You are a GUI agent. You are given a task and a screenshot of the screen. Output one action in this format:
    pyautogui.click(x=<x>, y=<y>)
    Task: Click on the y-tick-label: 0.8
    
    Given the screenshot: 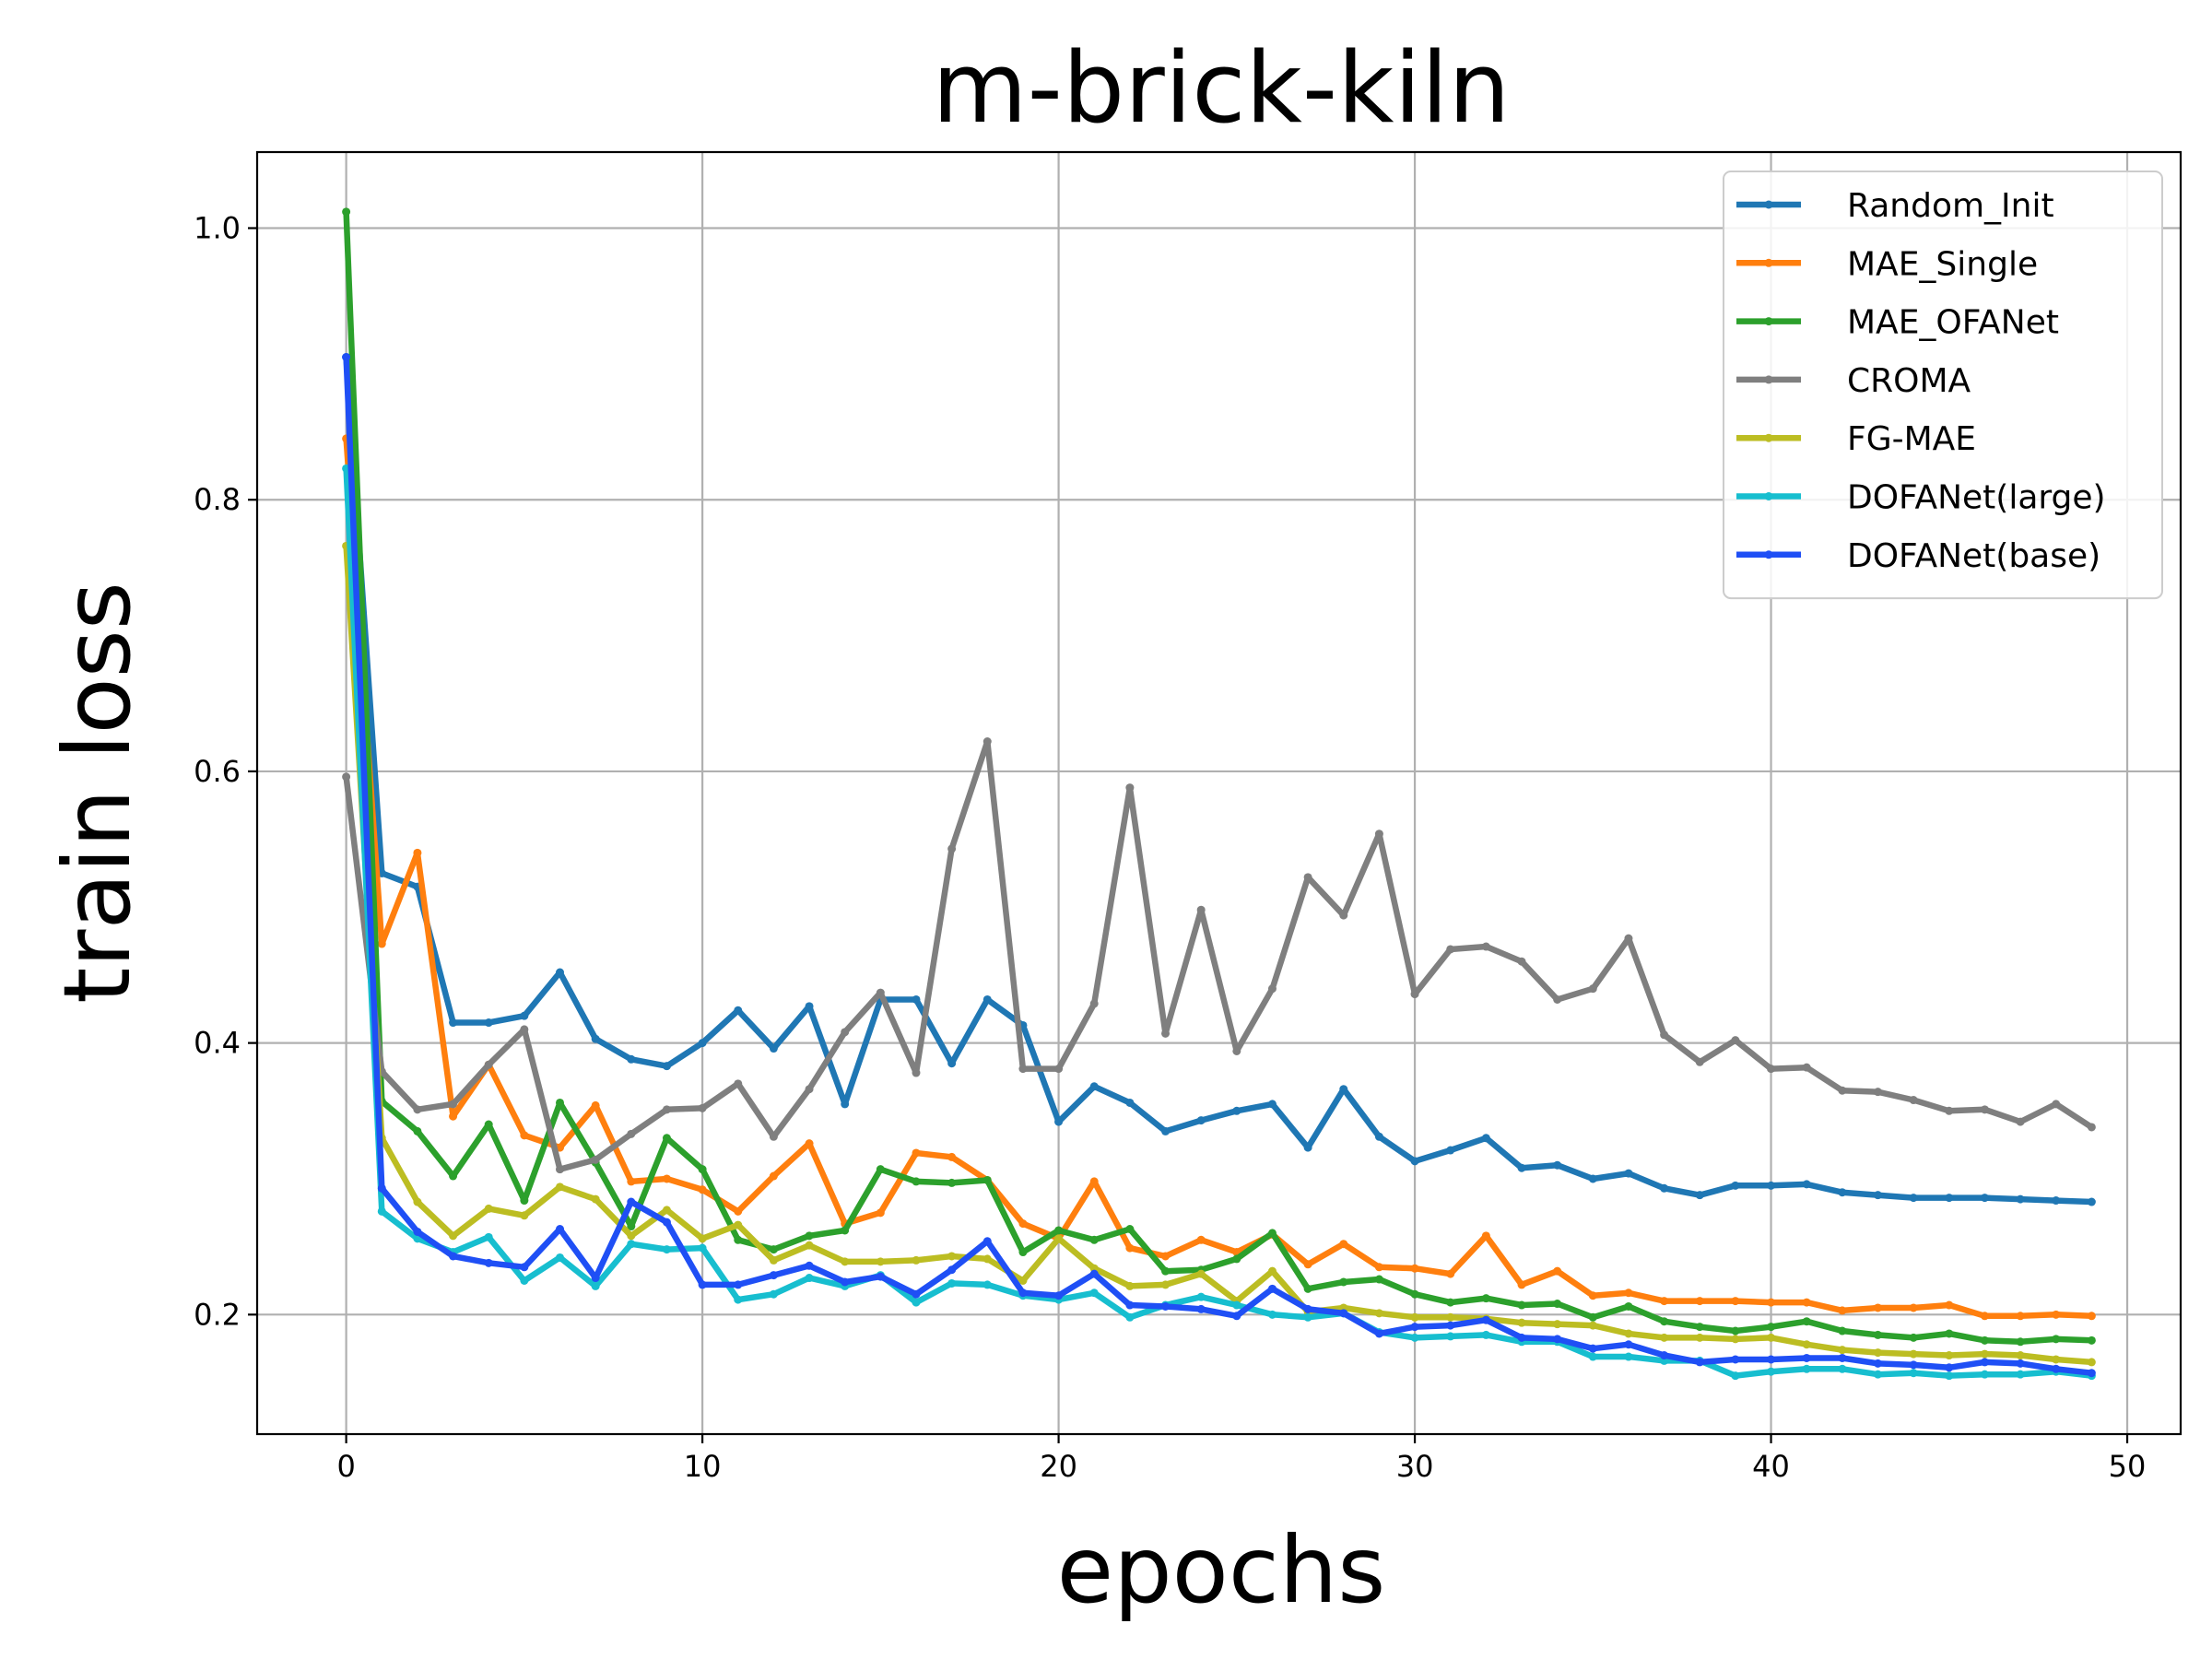 What is the action you would take?
    pyautogui.click(x=217, y=499)
    